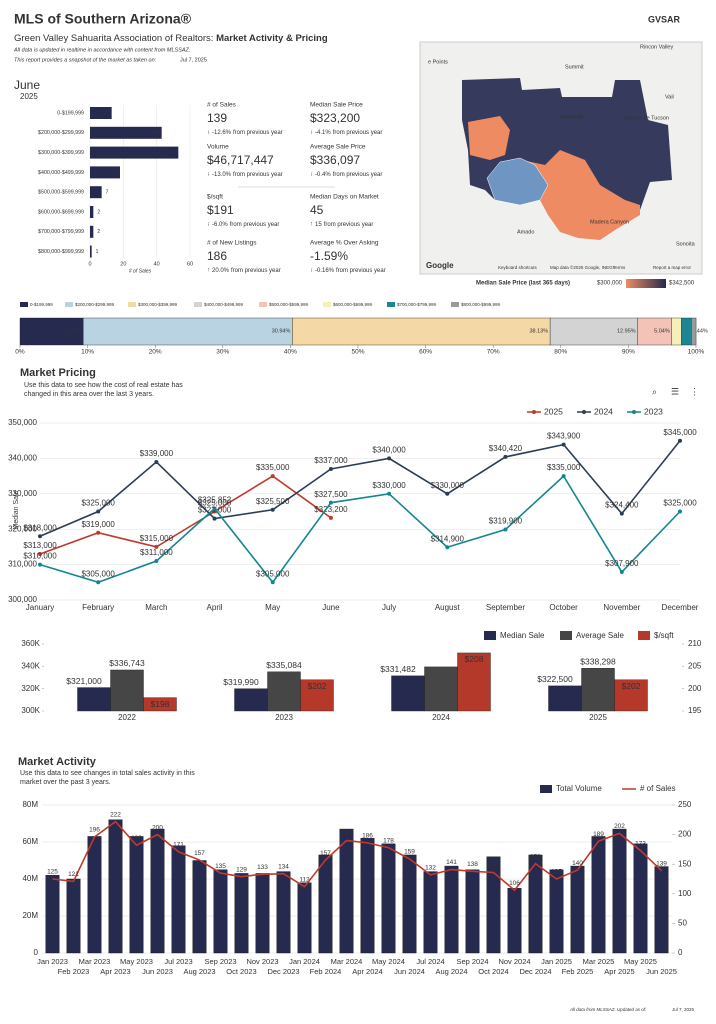 This screenshot has width=716, height=1024. I want to click on point-label: $324,400, so click(622, 505).